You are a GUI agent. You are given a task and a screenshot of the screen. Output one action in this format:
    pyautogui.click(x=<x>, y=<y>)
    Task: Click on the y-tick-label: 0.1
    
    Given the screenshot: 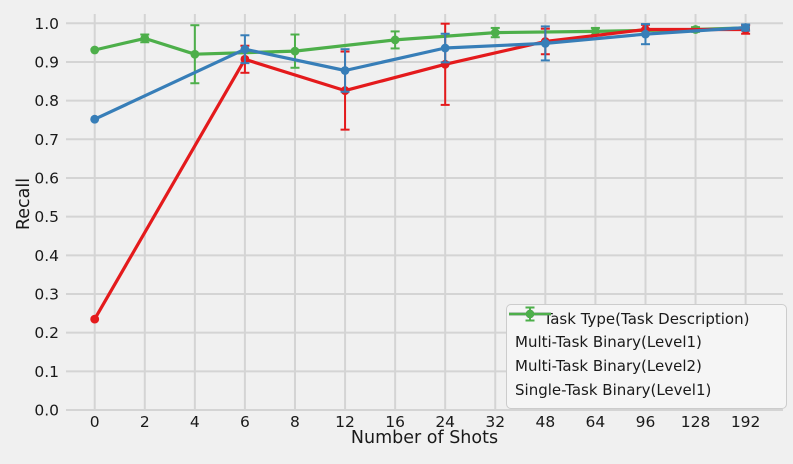 What is the action you would take?
    pyautogui.click(x=46, y=372)
    